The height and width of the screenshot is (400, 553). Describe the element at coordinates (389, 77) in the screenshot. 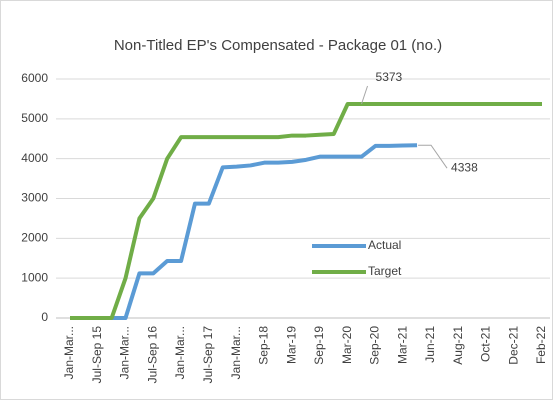

I see `data-label: 5373` at that location.